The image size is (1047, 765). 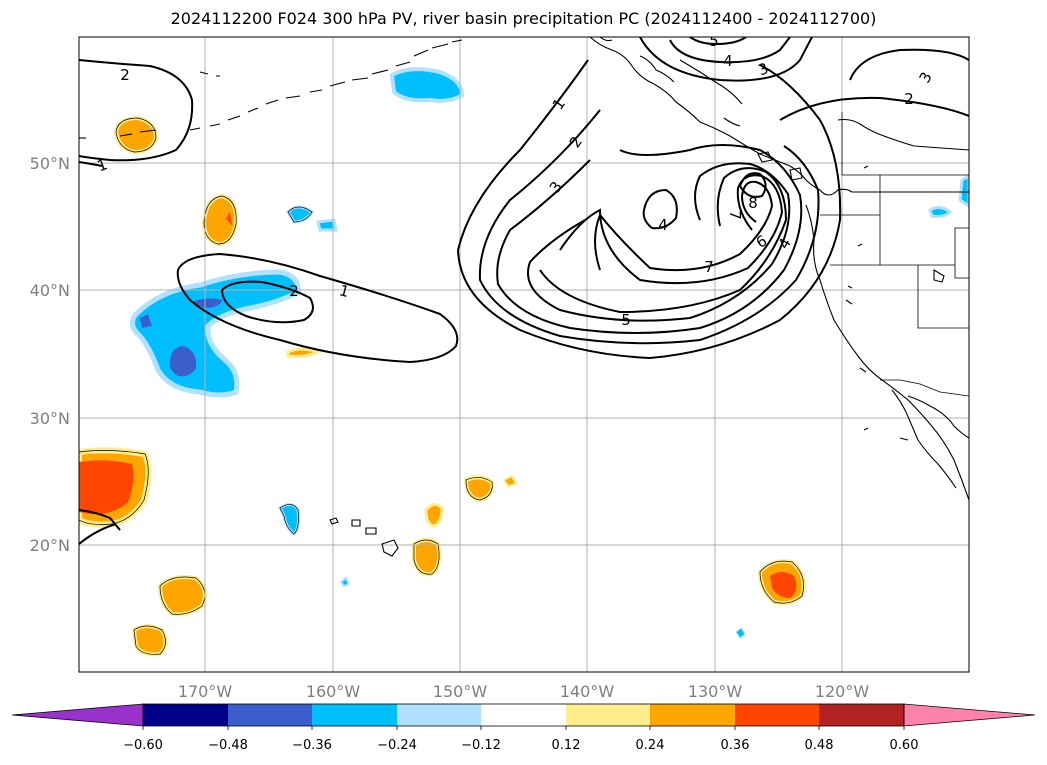 I want to click on shade-orange-hawaii2, so click(x=510, y=481).